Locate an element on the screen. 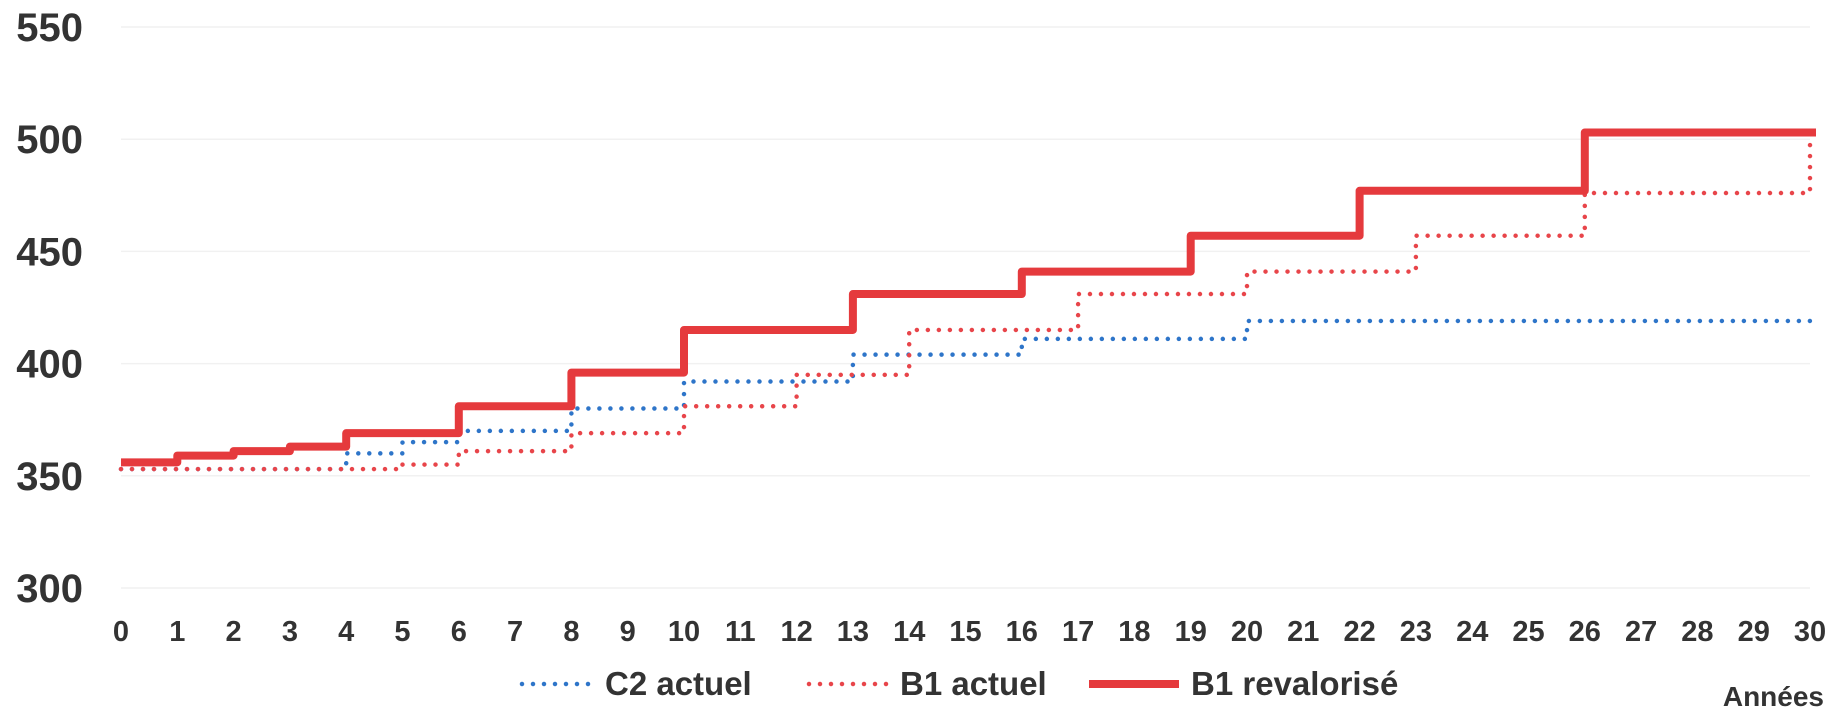 Image resolution: width=1829 pixels, height=712 pixels. y-tick-label: 350 is located at coordinates (49, 477).